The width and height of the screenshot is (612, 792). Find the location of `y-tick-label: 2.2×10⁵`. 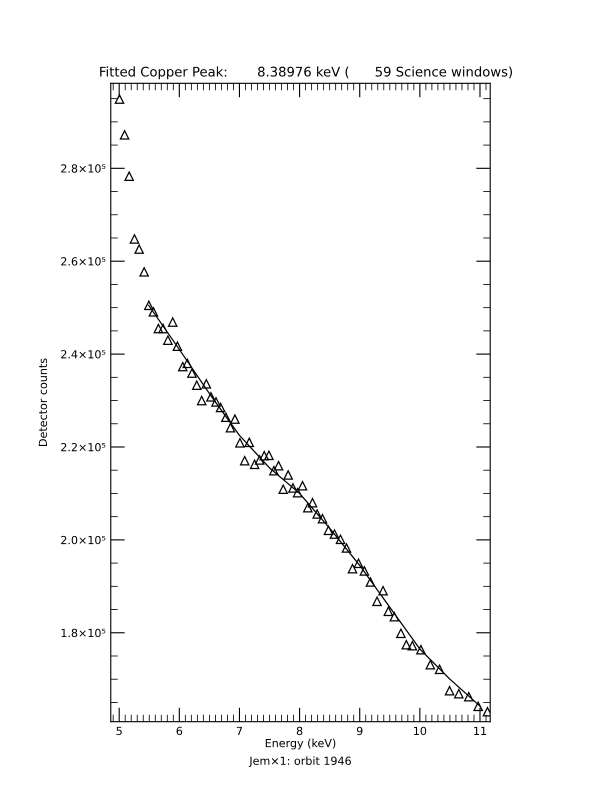

y-tick-label: 2.2×10⁵ is located at coordinates (83, 447).